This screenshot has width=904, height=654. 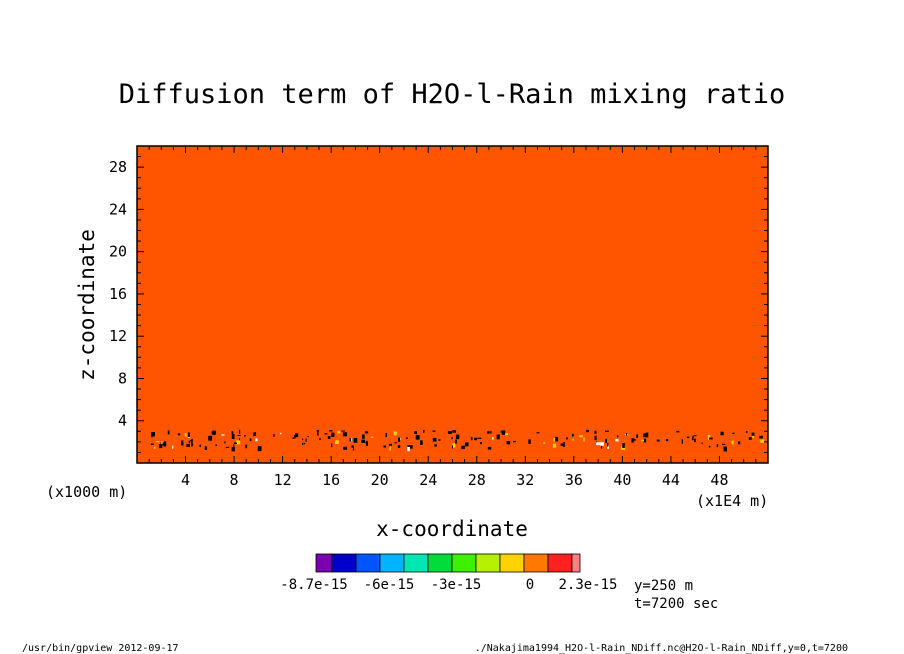 What do you see at coordinates (676, 604) in the screenshot?
I see `info-time: t=7200 sec` at bounding box center [676, 604].